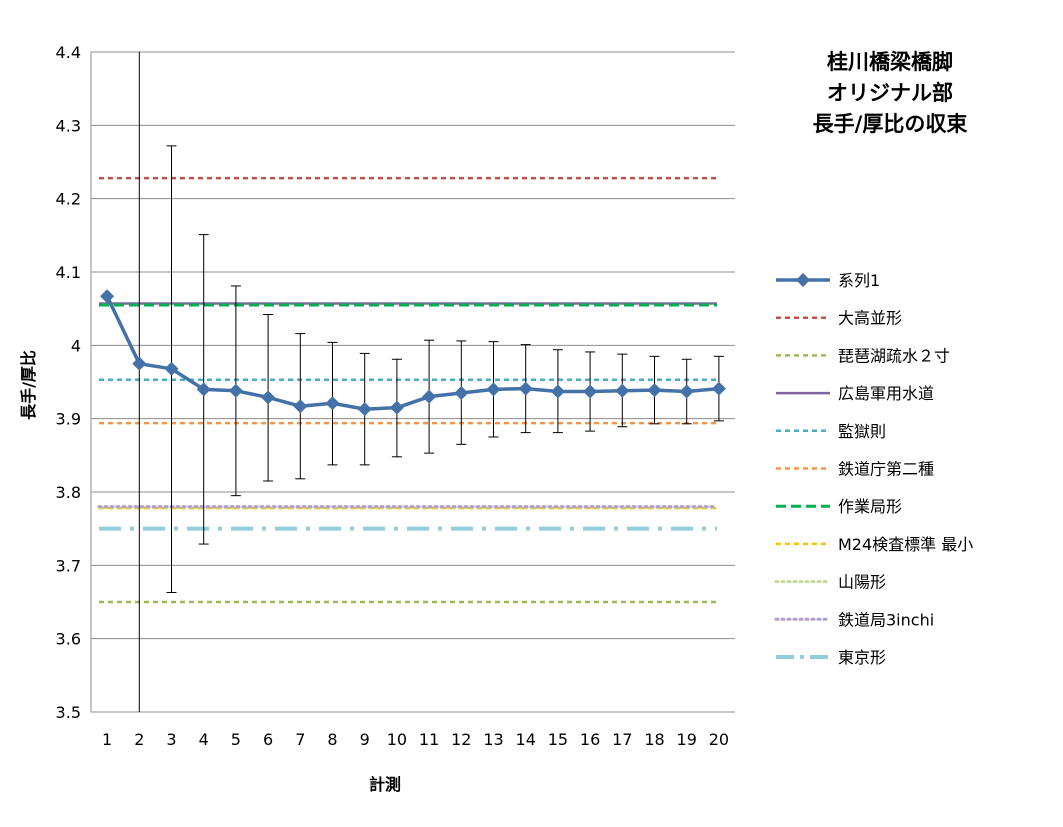  Describe the element at coordinates (68, 492) in the screenshot. I see `y-tick-label: 3.8` at that location.